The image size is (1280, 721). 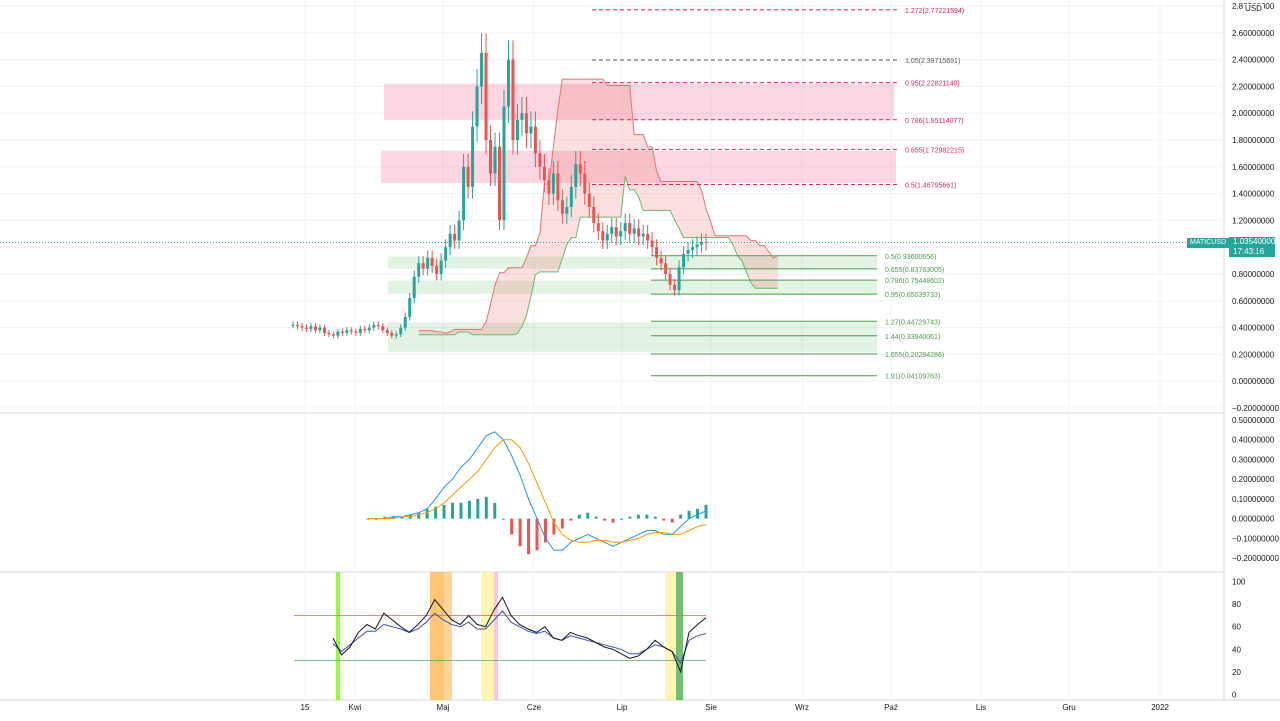 What do you see at coordinates (1253, 479) in the screenshot?
I see `macd-tick-label: 0.20000000` at bounding box center [1253, 479].